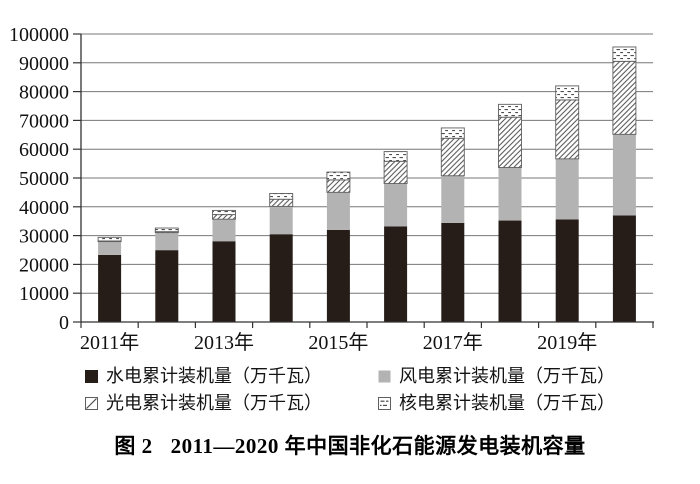 This screenshot has height=484, width=700. What do you see at coordinates (214, 376) in the screenshot?
I see `legend-label-hydro: 水电累计装机量（万千瓦）` at bounding box center [214, 376].